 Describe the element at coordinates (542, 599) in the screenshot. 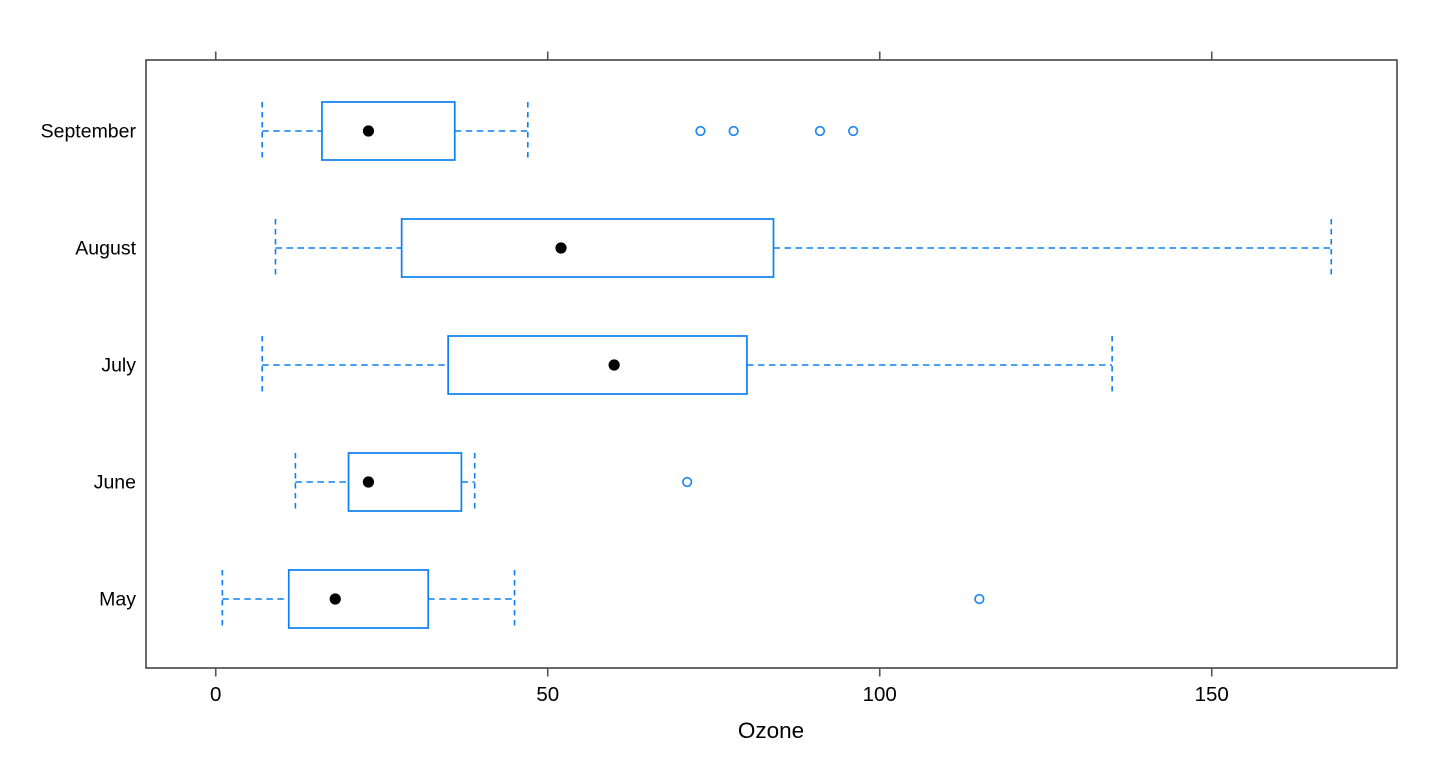

I see `boxplot-row-may: May` at that location.